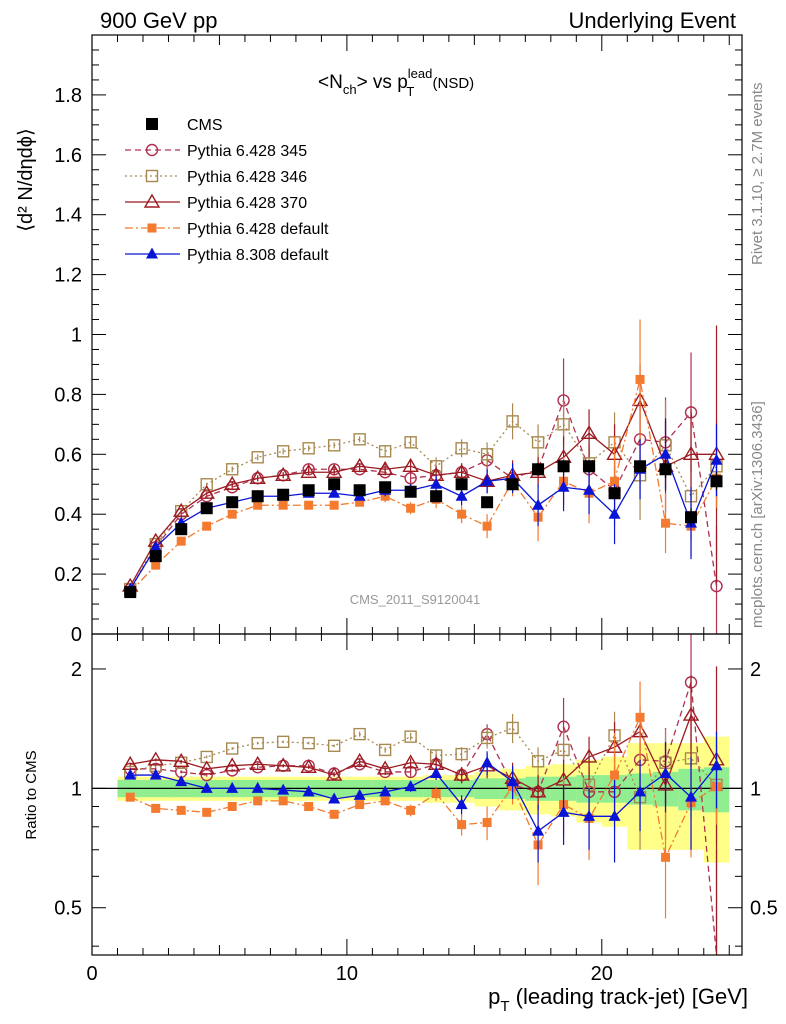 This screenshot has width=786, height=1024. Describe the element at coordinates (68, 216) in the screenshot. I see `y-tick-label: 1.4` at that location.